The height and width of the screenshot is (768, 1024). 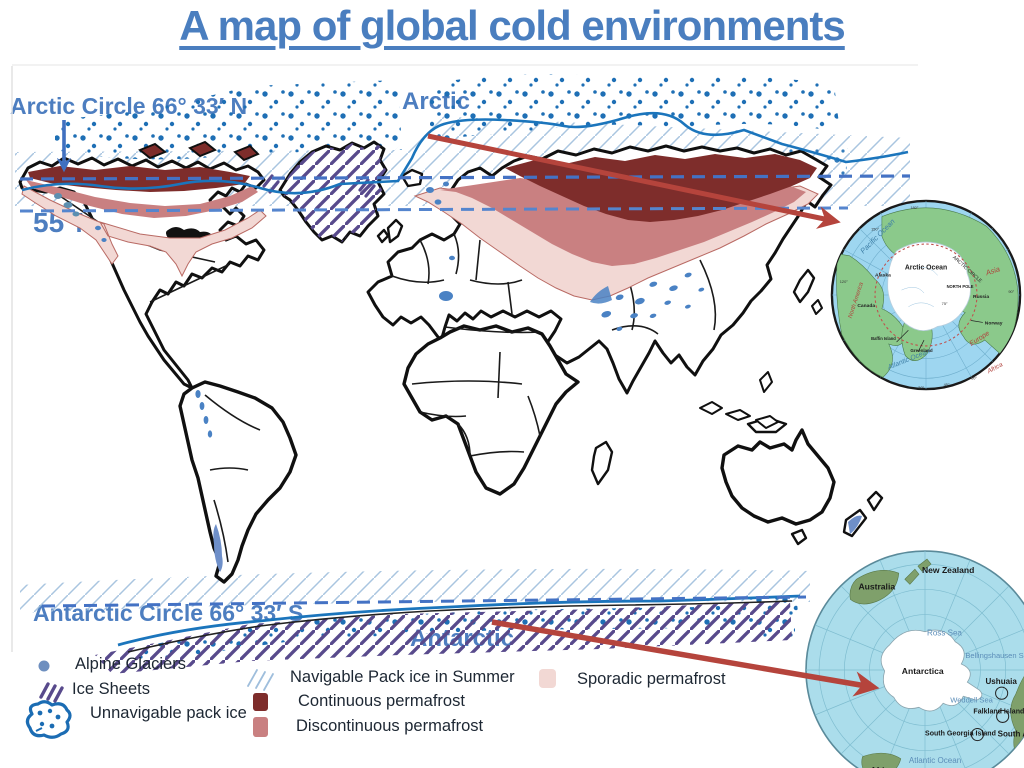 What do you see at coordinates (444, 637) in the screenshot?
I see `antarctic-ice-sheet-band` at bounding box center [444, 637].